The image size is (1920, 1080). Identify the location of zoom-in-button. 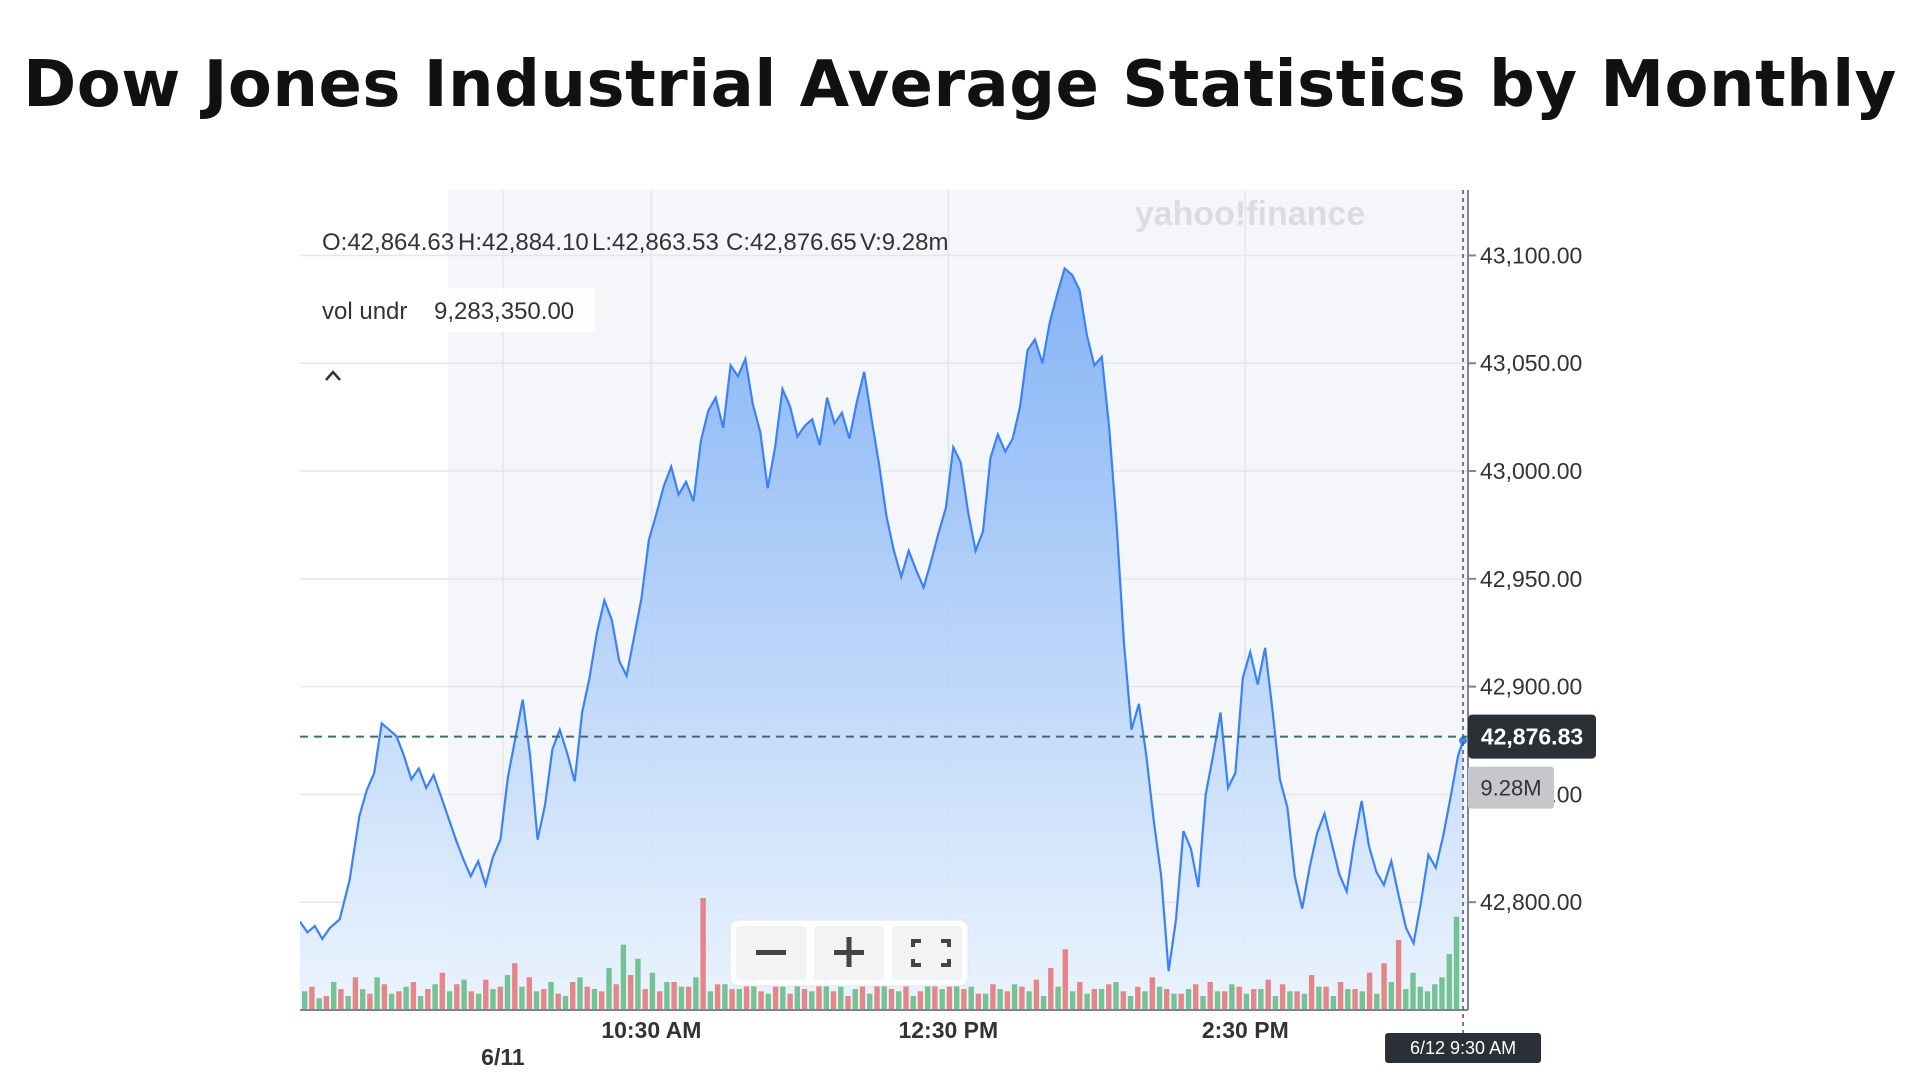
(849, 953).